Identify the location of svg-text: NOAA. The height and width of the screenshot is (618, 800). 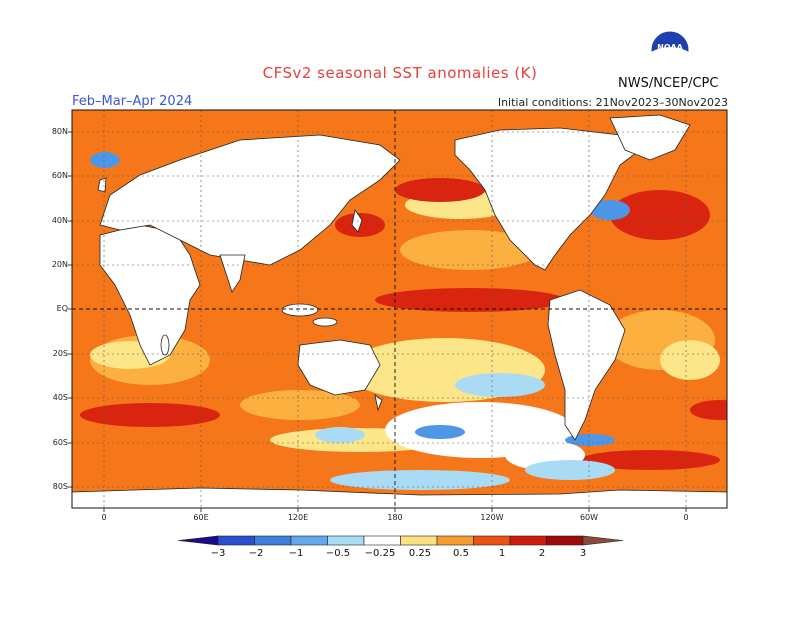
(670, 47).